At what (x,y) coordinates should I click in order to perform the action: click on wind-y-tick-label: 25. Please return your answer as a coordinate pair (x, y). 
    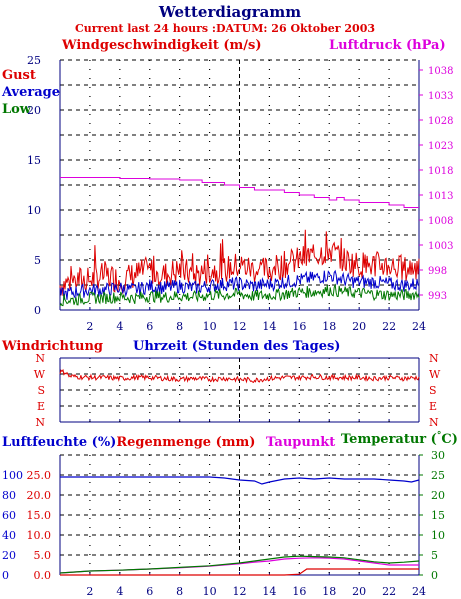
    Looking at the image, I should click on (34, 60).